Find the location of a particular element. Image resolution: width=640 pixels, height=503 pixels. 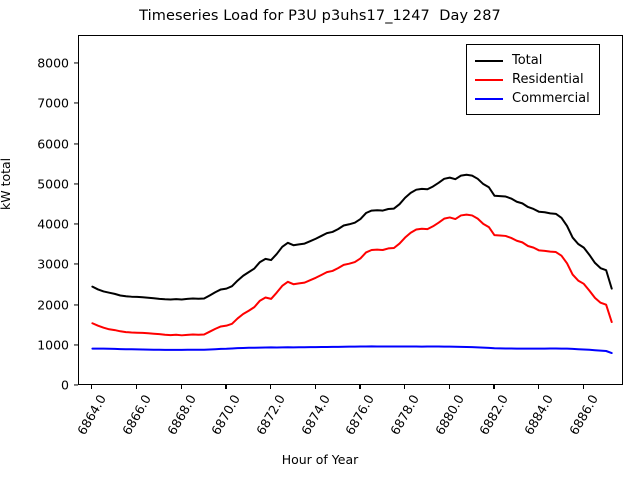

y-tick-label: 5000 is located at coordinates (53, 184).